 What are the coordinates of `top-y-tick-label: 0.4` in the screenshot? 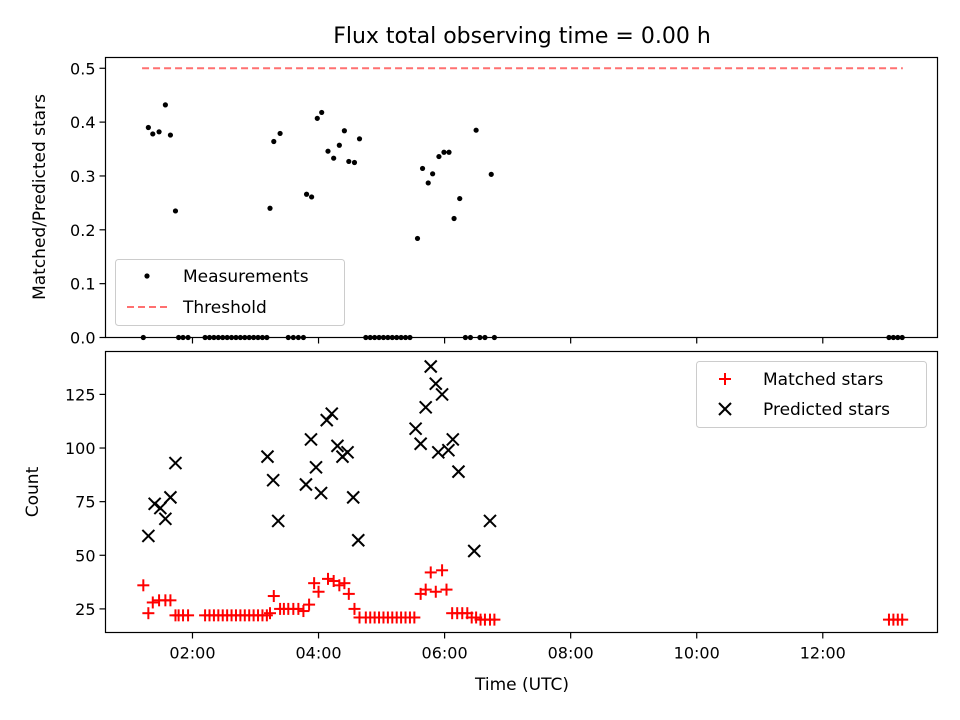 It's located at (82, 122).